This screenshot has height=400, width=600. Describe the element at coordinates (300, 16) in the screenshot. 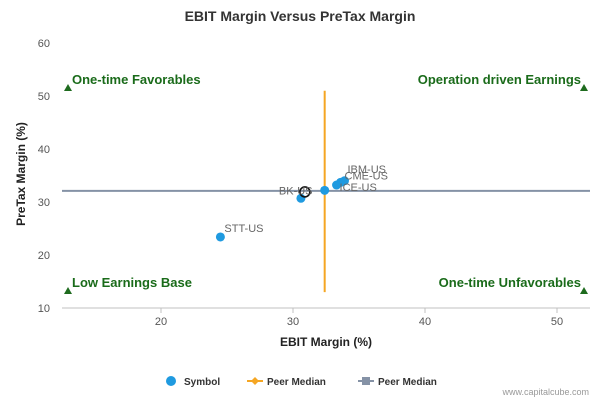

I see `chart-title: EBIT Margin Versus PreTax Margin` at that location.